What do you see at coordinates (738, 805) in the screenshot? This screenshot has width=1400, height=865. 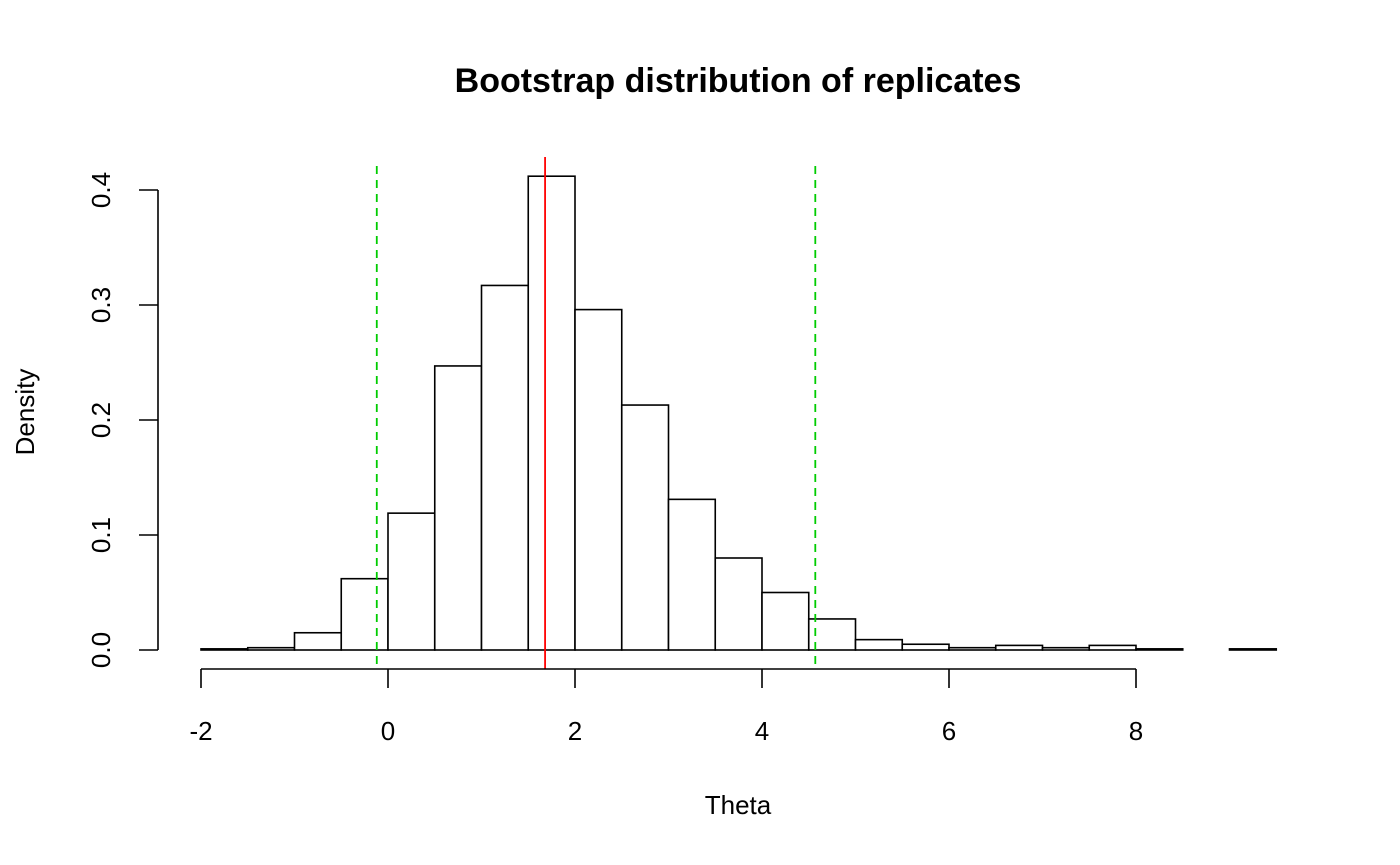 I see `x-axis-label: Theta` at bounding box center [738, 805].